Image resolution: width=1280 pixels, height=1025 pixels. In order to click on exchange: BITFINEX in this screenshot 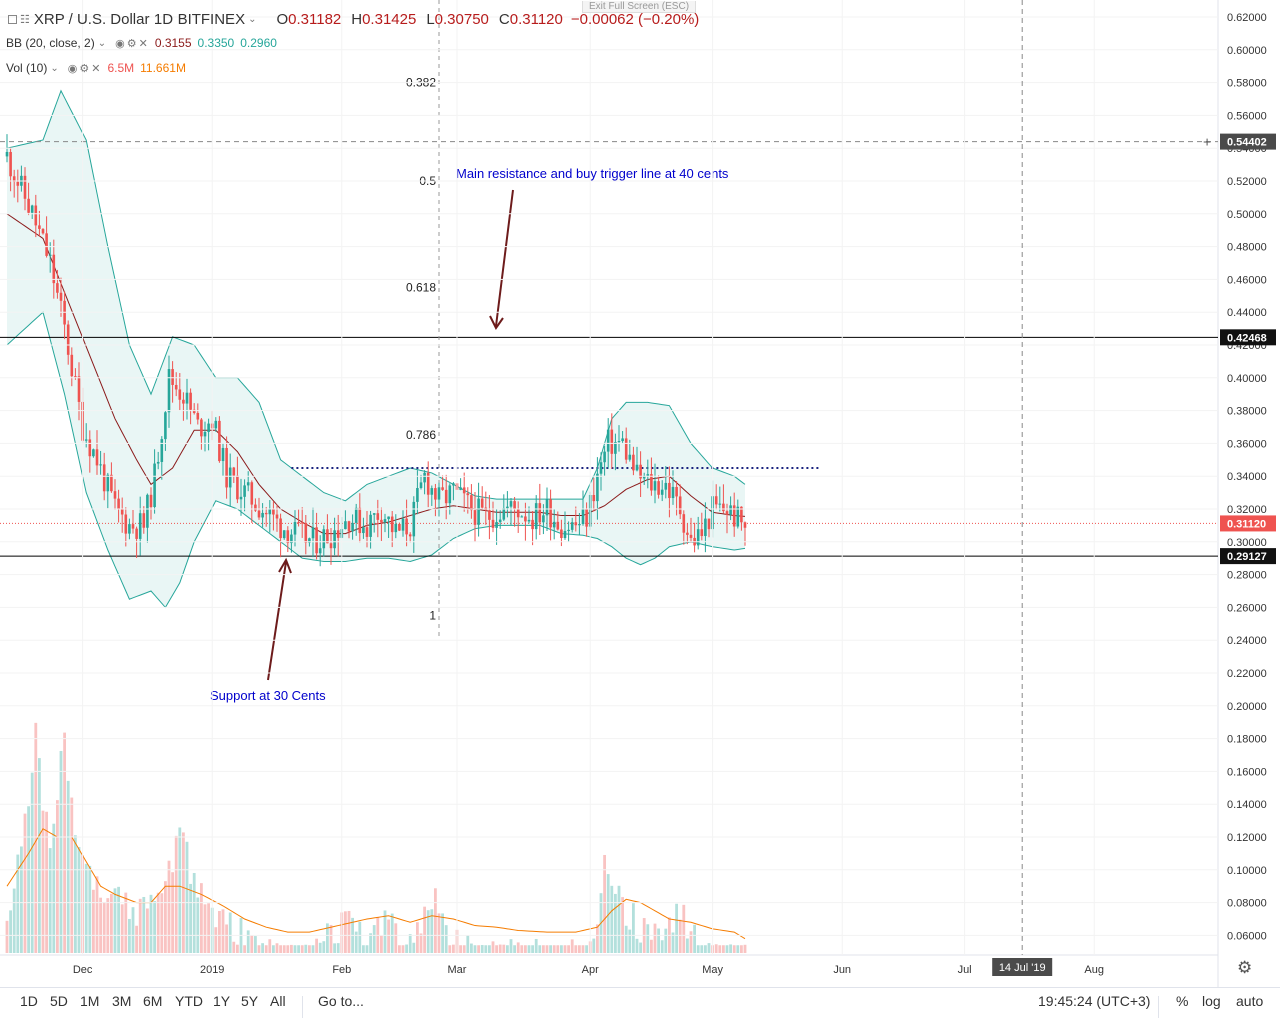, I will do `click(211, 19)`.